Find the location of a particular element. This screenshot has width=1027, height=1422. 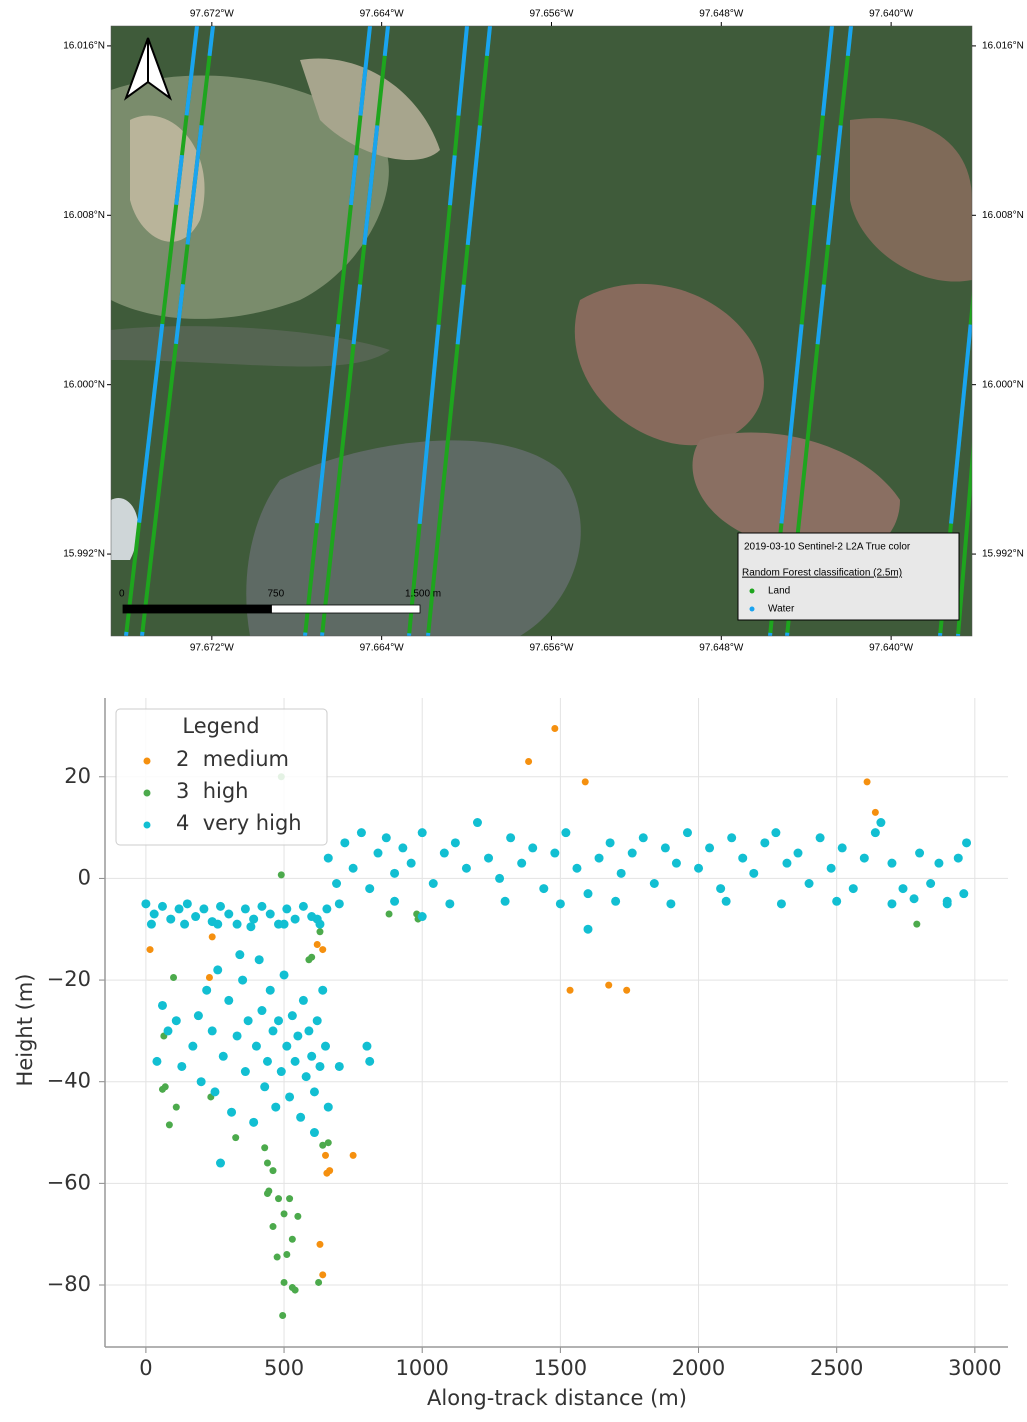

y-tick-label: 16.016°N is located at coordinates (1003, 46).